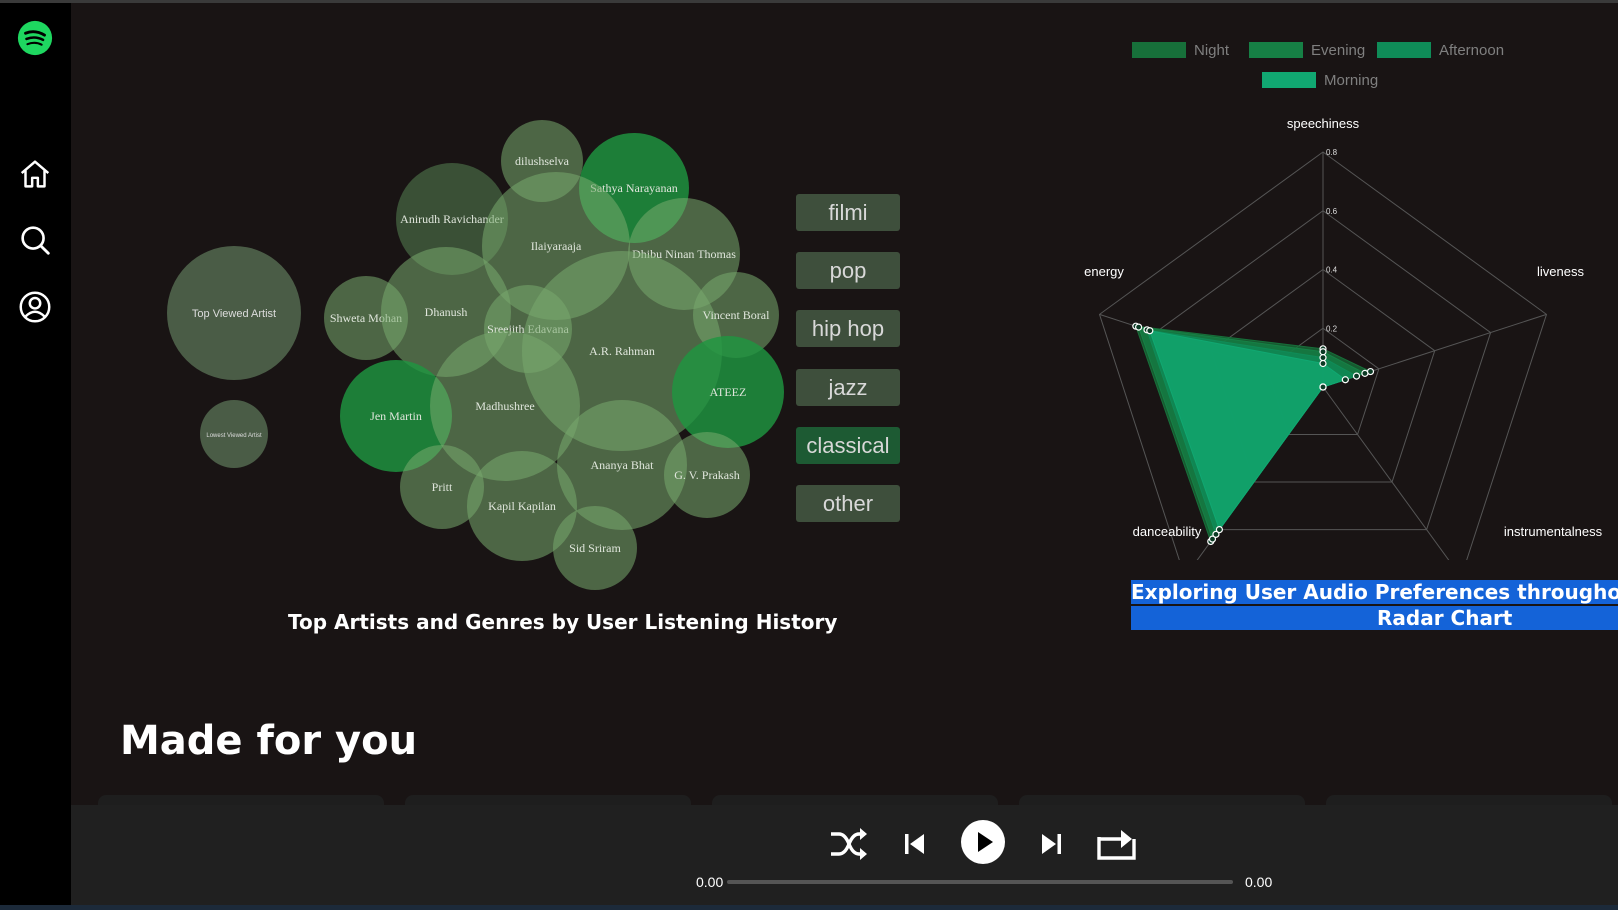 This screenshot has width=1618, height=910. Describe the element at coordinates (980, 882) in the screenshot. I see `playback-progress-bar` at that location.